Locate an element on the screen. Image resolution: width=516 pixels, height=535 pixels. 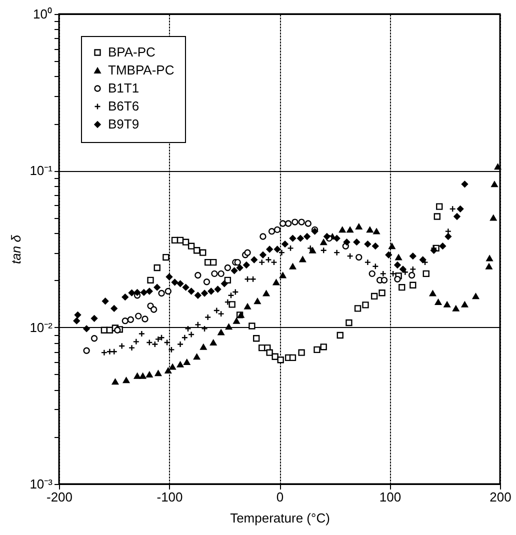
y-axis-title: tan δ is located at coordinates (16, 249).